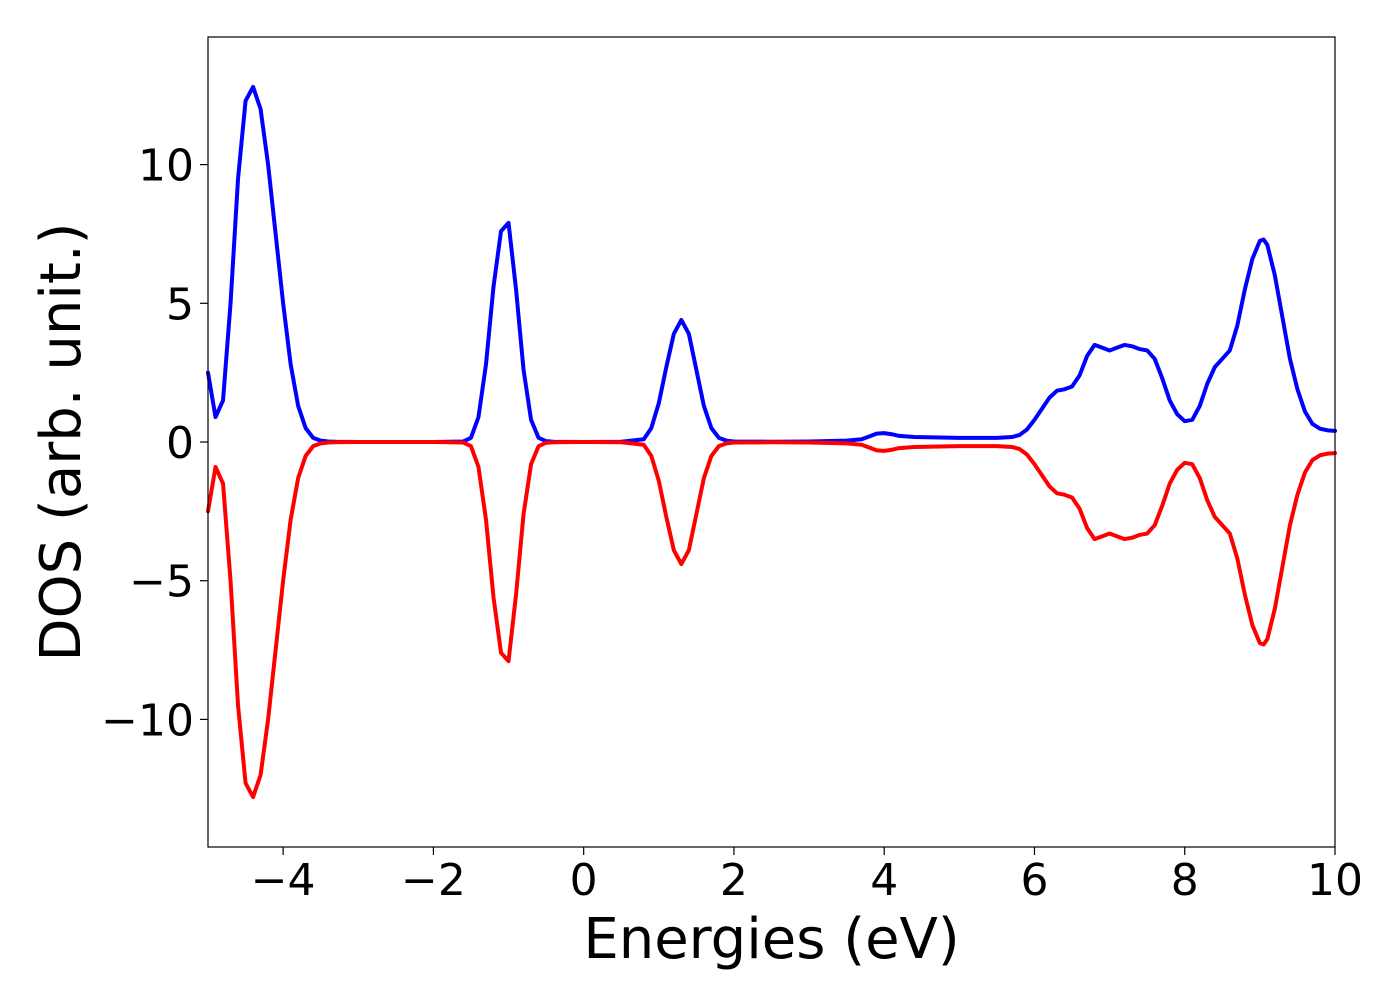 The image size is (1400, 1000). I want to click on x-tick-label: 4, so click(884, 880).